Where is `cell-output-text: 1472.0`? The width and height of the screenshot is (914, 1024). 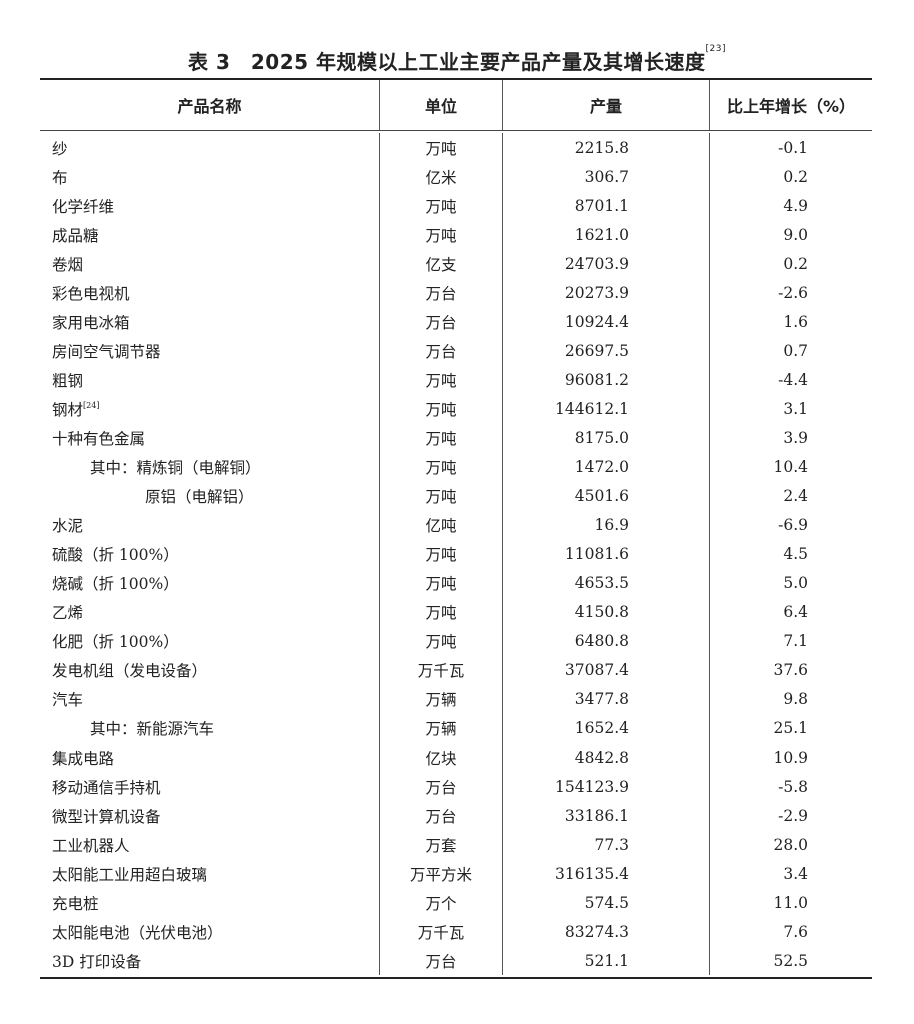
cell-output-text: 1472.0 is located at coordinates (601, 467).